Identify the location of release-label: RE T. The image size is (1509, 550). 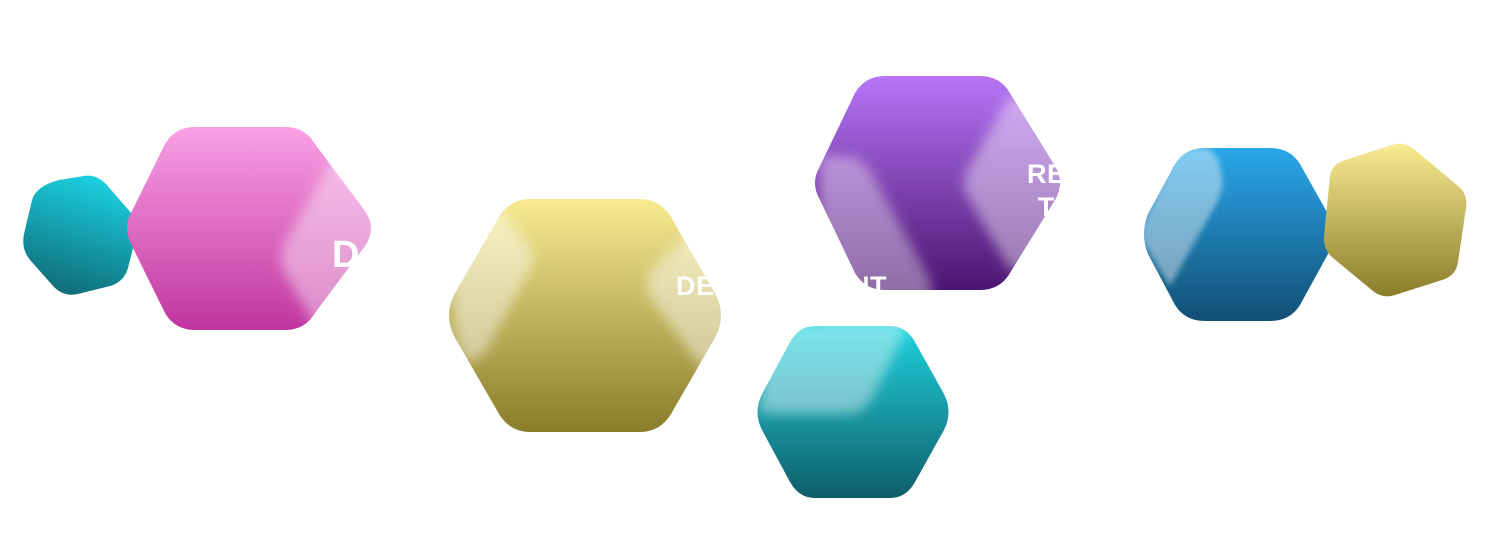
(1046, 191).